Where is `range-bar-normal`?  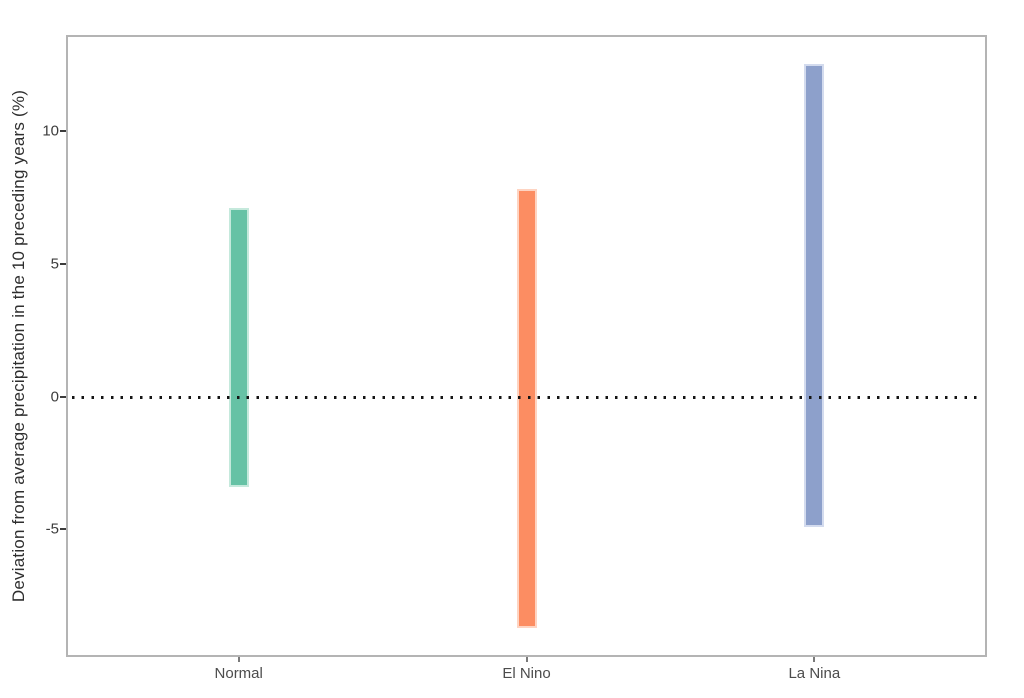
range-bar-normal is located at coordinates (238, 347).